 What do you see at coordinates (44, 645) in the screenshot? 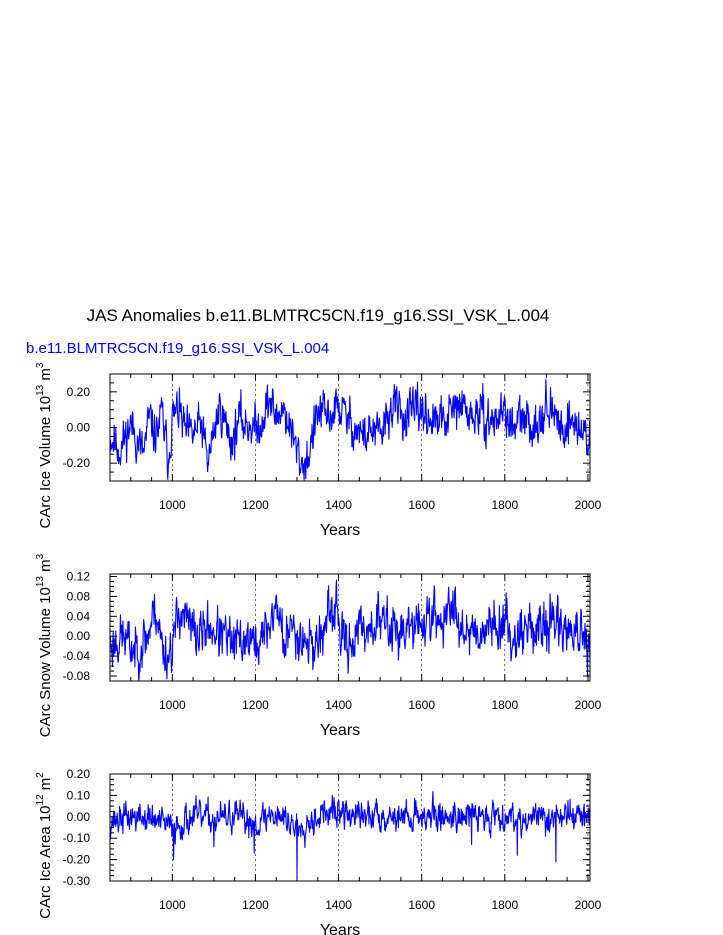
I see `y-axis-label: CArc Snow Volume 1013 m3` at bounding box center [44, 645].